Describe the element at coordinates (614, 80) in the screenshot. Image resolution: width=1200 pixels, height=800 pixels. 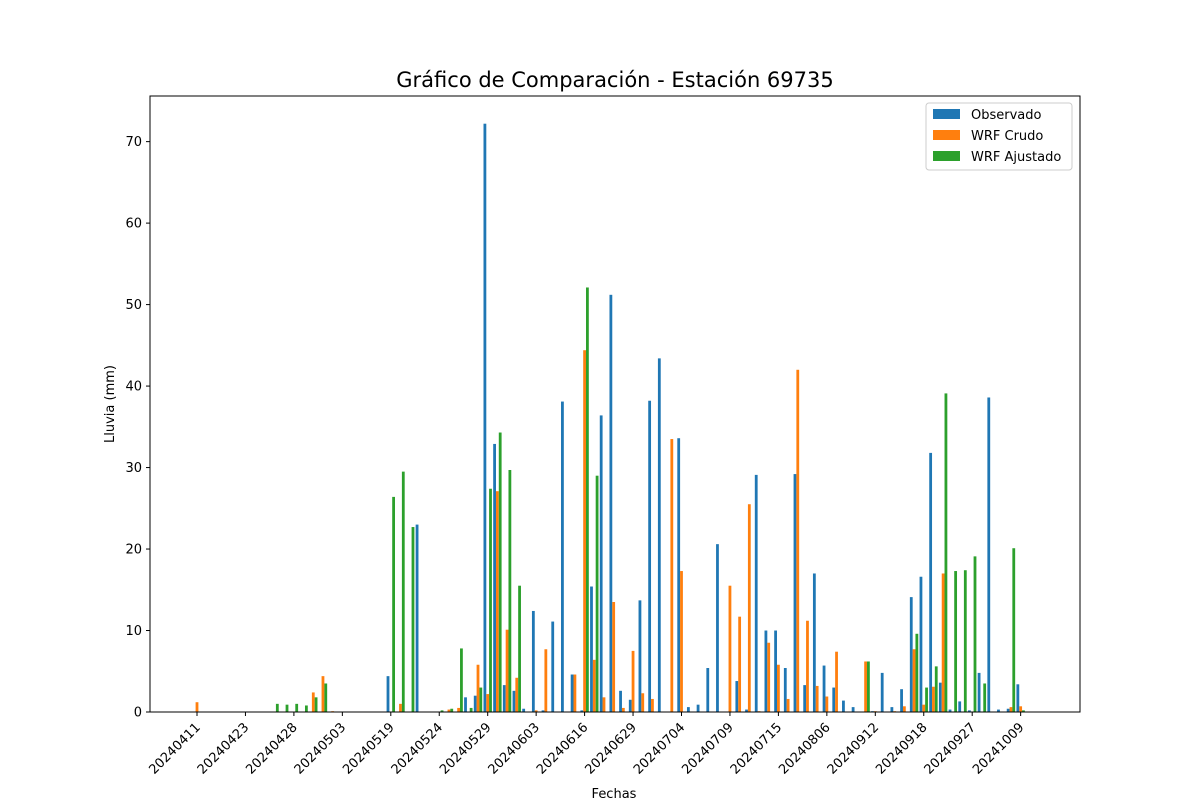
I see `chart-title: Gráfico de Comparación - Estación 69735` at that location.